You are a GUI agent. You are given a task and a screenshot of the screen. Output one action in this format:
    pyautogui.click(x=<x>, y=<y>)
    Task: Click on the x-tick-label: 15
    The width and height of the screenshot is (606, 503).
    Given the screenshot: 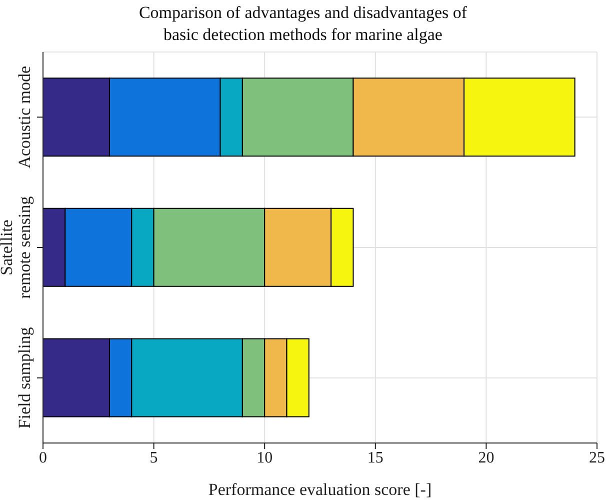 What is the action you would take?
    pyautogui.click(x=375, y=457)
    